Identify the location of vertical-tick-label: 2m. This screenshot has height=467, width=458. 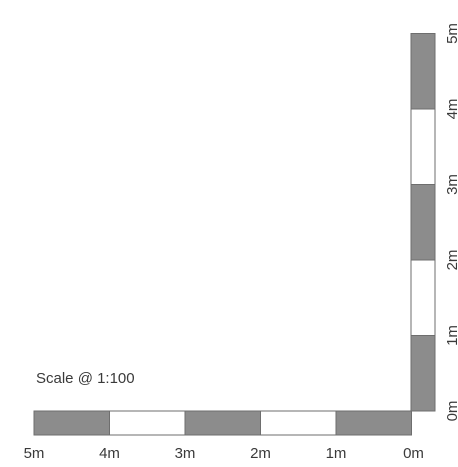
(451, 260).